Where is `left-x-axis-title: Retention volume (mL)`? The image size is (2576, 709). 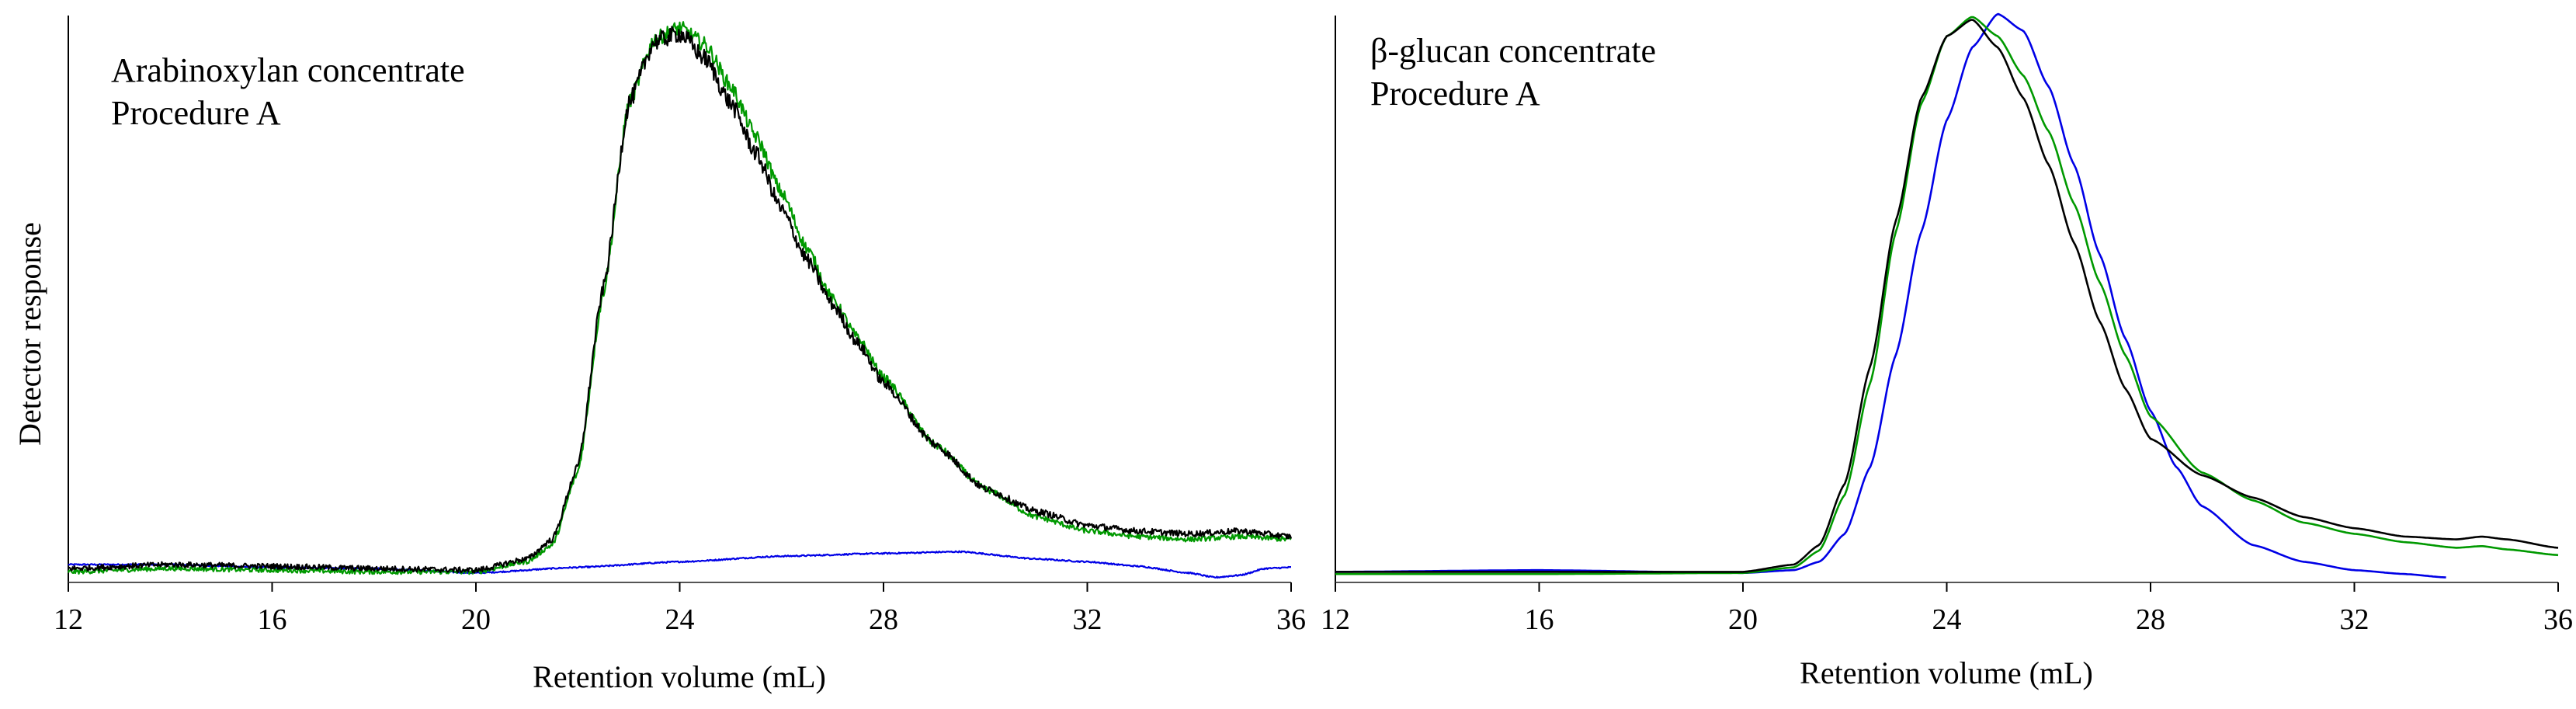
left-x-axis-title: Retention volume (mL) is located at coordinates (679, 676).